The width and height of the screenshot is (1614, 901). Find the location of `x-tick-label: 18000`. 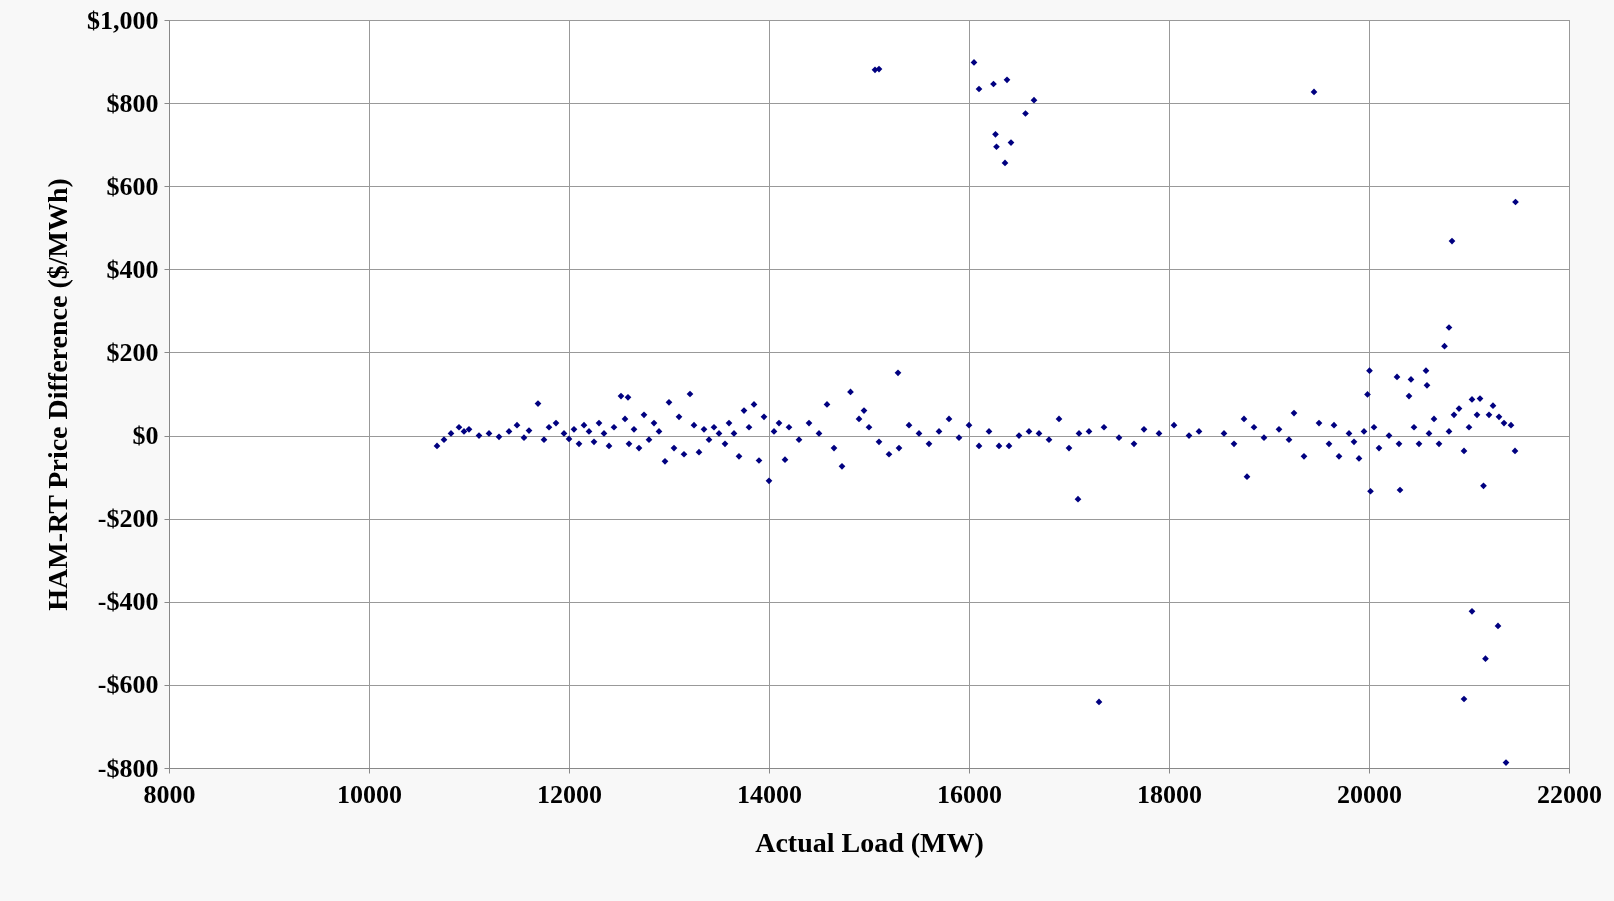

x-tick-label: 18000 is located at coordinates (1169, 794).